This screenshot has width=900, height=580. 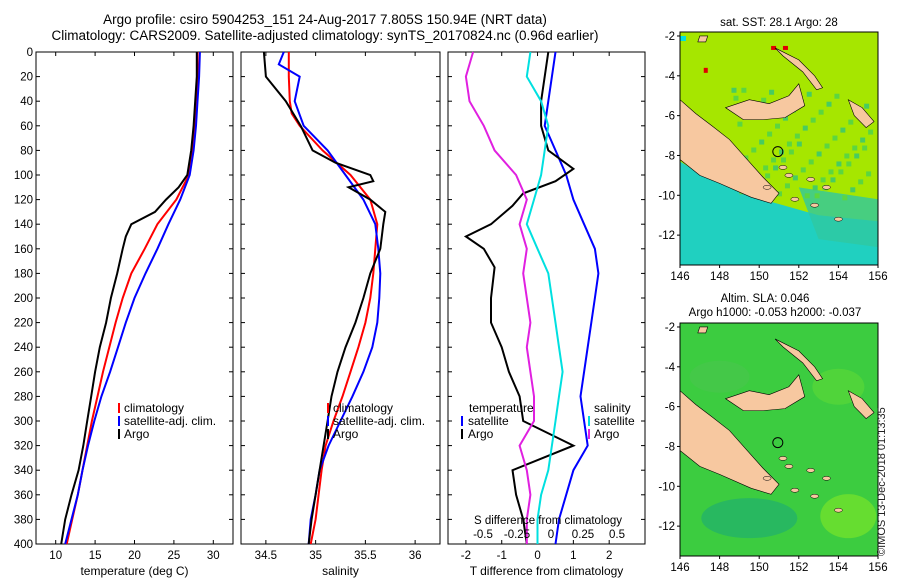 What do you see at coordinates (315, 556) in the screenshot?
I see `x-tick-label: 35` at bounding box center [315, 556].